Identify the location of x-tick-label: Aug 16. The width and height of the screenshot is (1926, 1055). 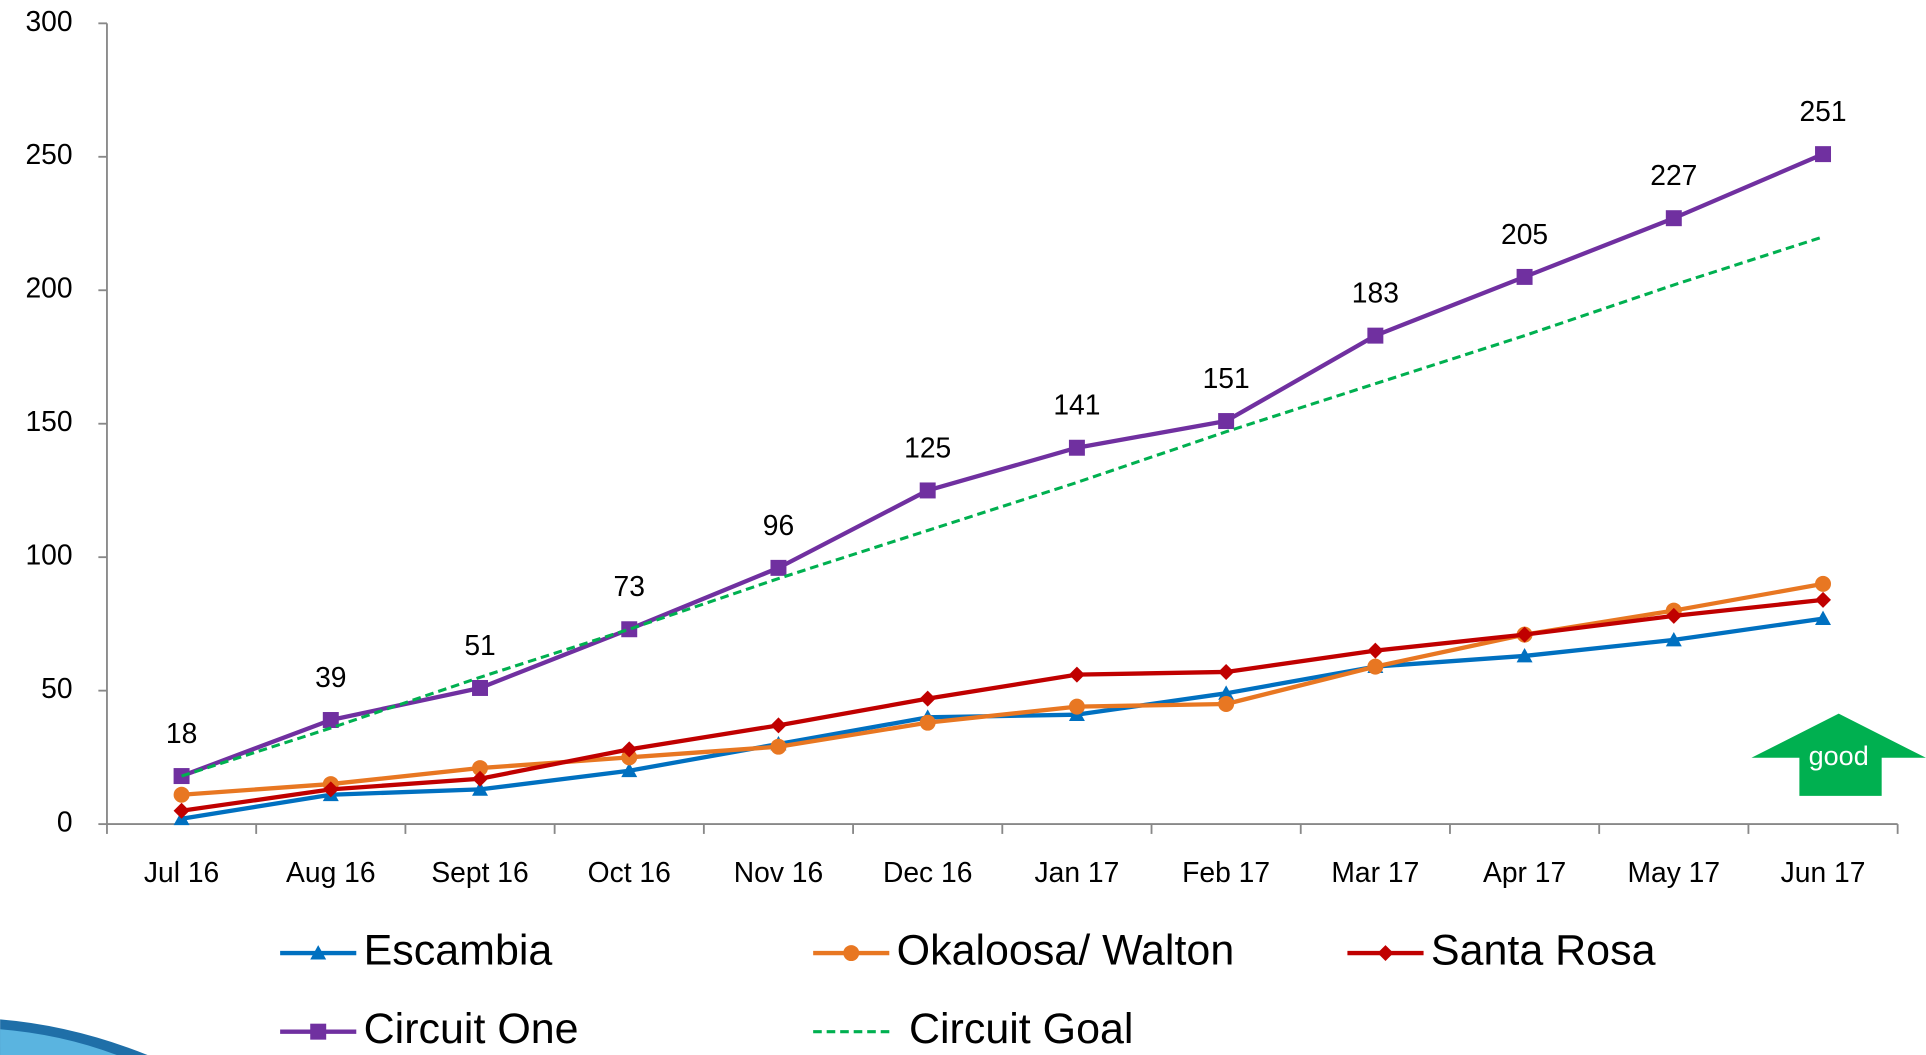
(331, 872).